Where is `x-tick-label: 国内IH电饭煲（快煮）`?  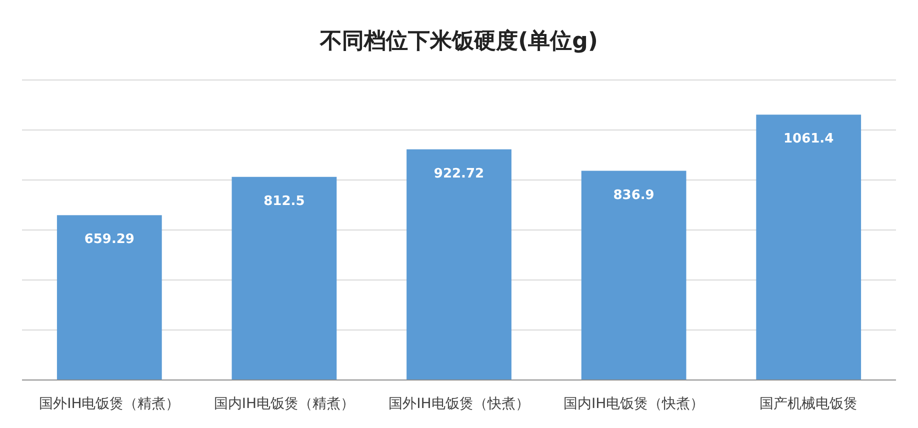 x-tick-label: 国内IH电饭煲（快煮） is located at coordinates (633, 404).